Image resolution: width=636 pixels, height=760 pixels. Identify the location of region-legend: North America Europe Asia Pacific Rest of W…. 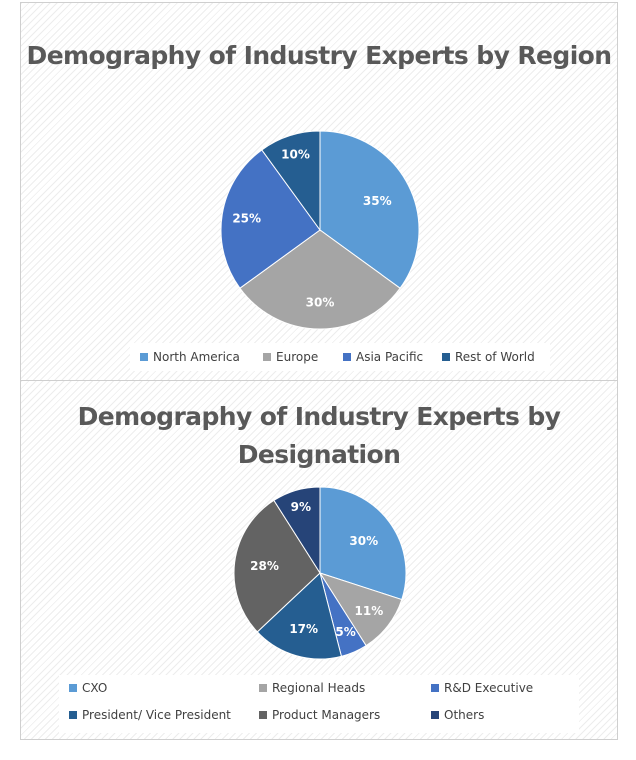
(340, 357).